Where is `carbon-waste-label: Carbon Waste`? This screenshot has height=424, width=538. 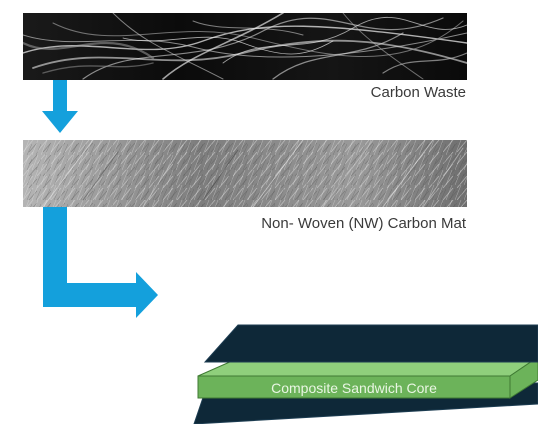 carbon-waste-label: Carbon Waste is located at coordinates (418, 92).